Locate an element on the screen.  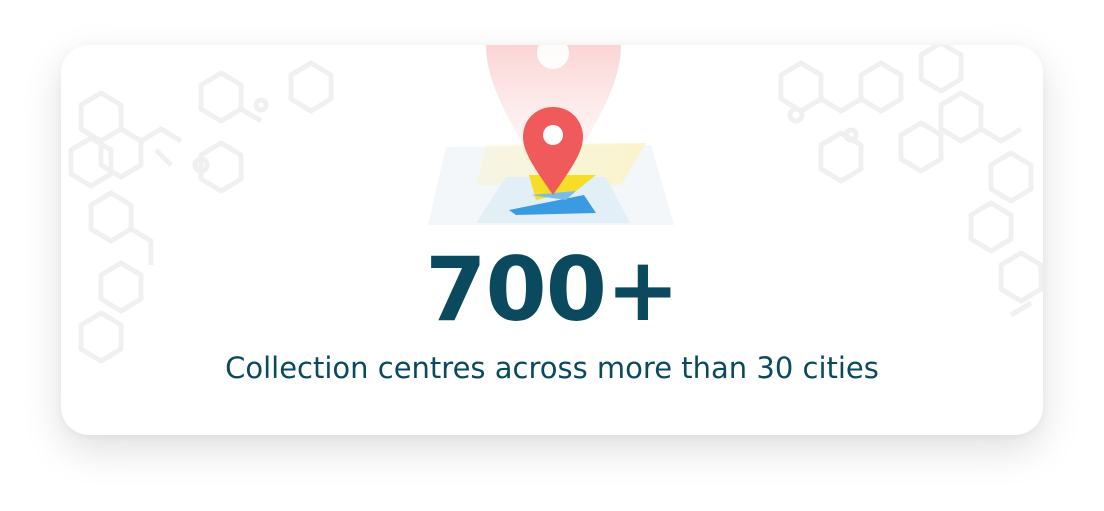
map-pin-icon is located at coordinates (553, 151).